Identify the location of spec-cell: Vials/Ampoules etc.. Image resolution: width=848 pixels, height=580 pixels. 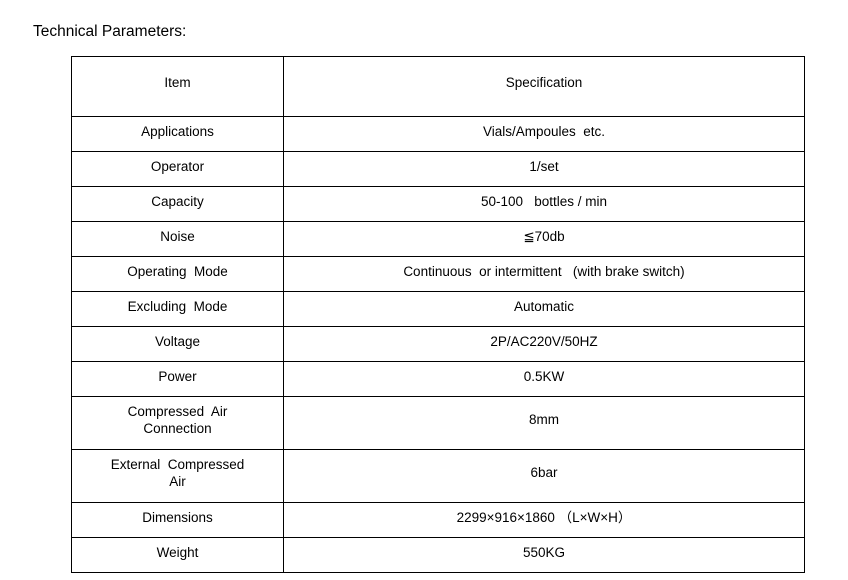
(544, 134).